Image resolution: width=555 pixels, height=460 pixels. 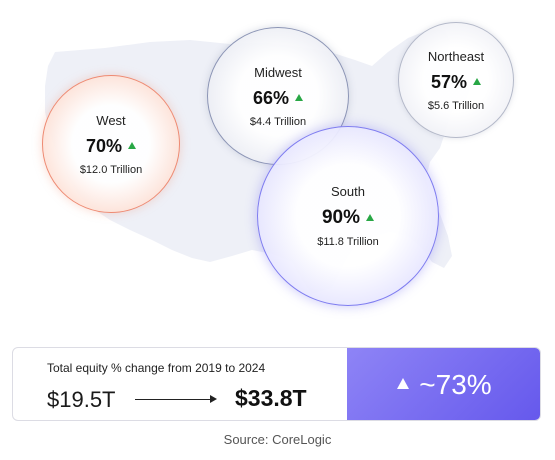 I want to click on region-change-row: 66%, so click(x=278, y=98).